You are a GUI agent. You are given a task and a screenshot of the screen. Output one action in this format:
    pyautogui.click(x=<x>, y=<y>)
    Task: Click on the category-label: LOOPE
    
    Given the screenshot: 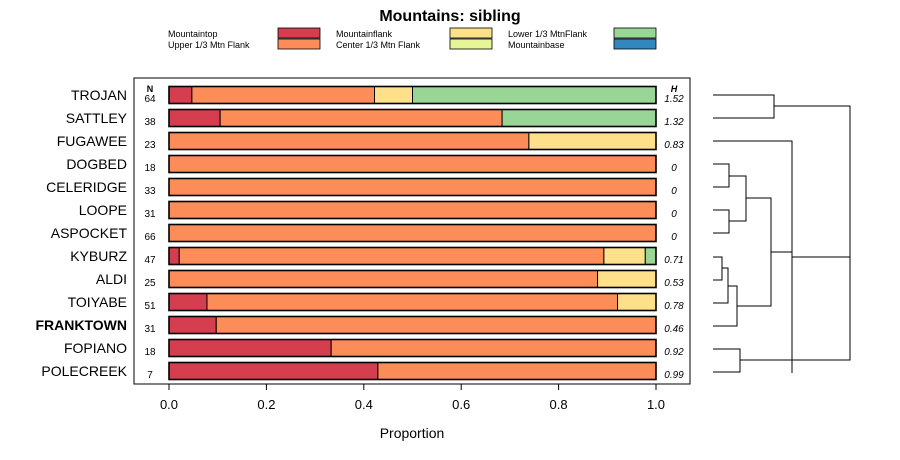 What is the action you would take?
    pyautogui.click(x=103, y=210)
    